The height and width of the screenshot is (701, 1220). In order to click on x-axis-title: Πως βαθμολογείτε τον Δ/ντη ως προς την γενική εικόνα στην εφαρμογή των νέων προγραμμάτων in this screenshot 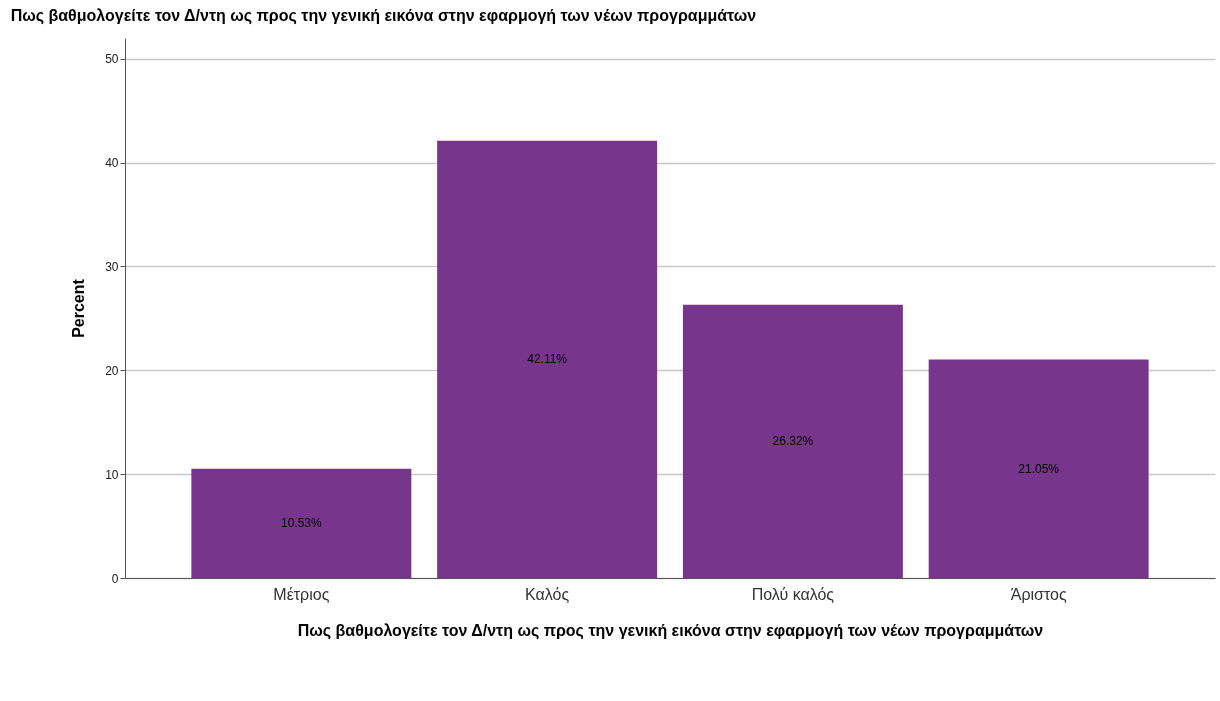, I will do `click(670, 630)`.